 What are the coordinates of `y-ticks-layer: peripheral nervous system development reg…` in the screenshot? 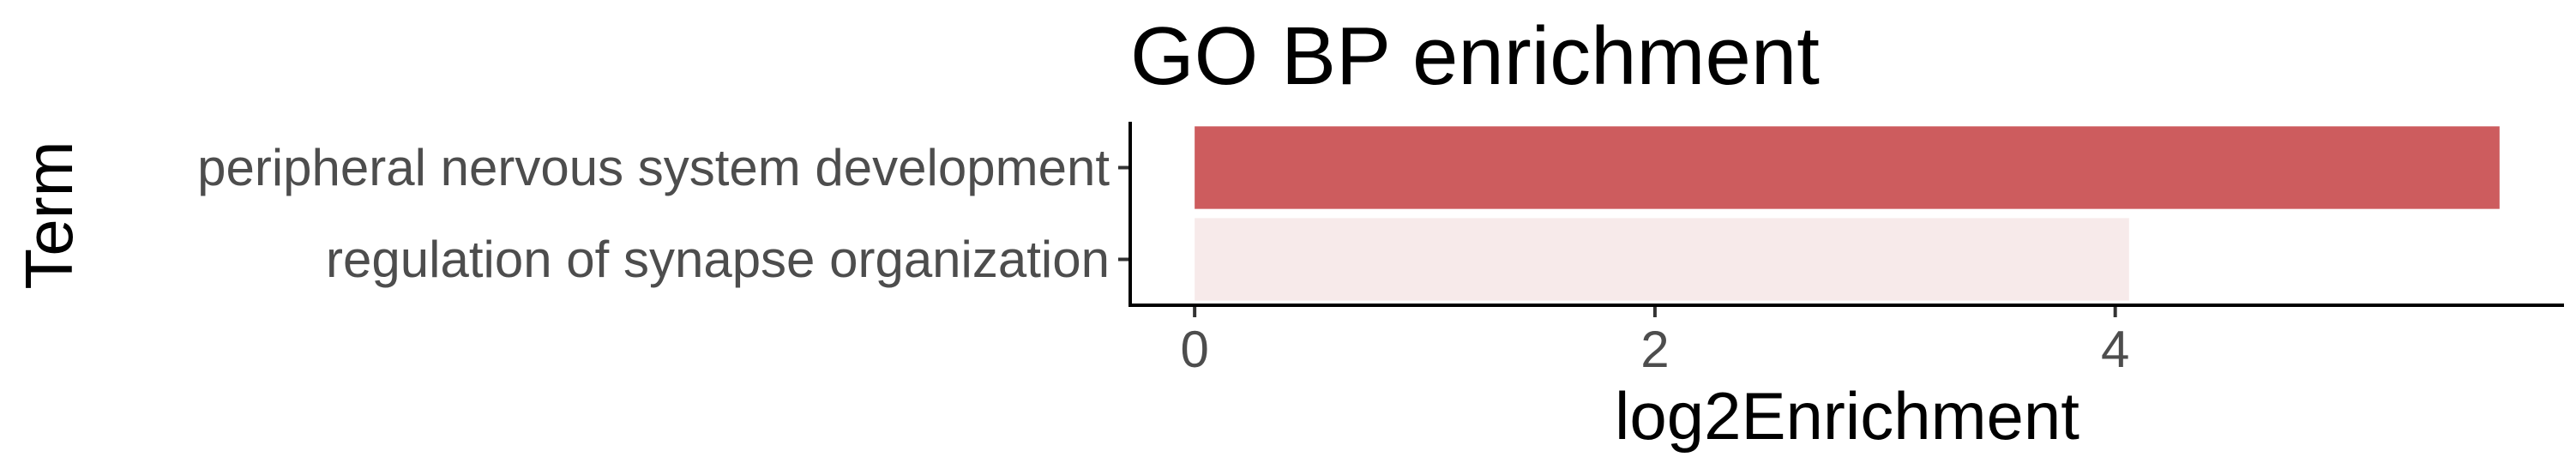 It's located at (663, 213).